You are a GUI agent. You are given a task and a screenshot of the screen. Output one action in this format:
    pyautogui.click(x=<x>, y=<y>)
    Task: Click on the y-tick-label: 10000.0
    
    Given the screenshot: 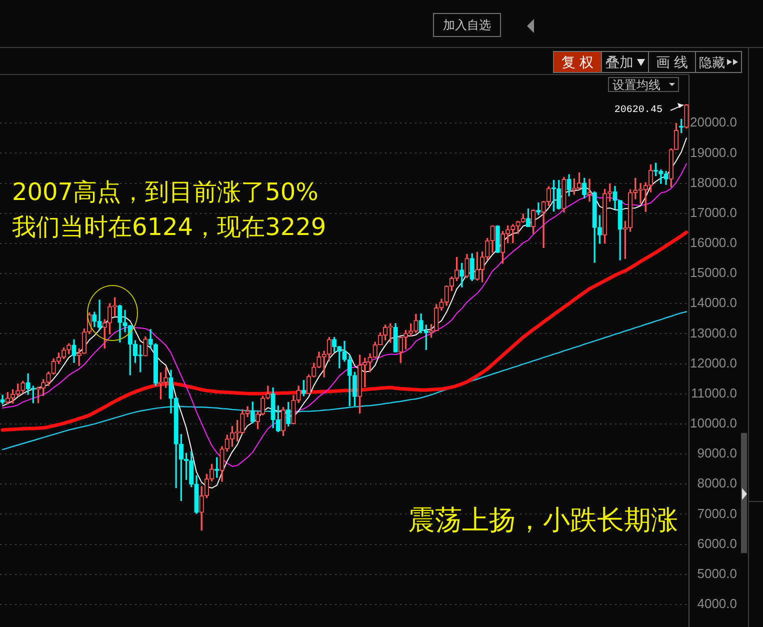 What is the action you would take?
    pyautogui.click(x=713, y=423)
    